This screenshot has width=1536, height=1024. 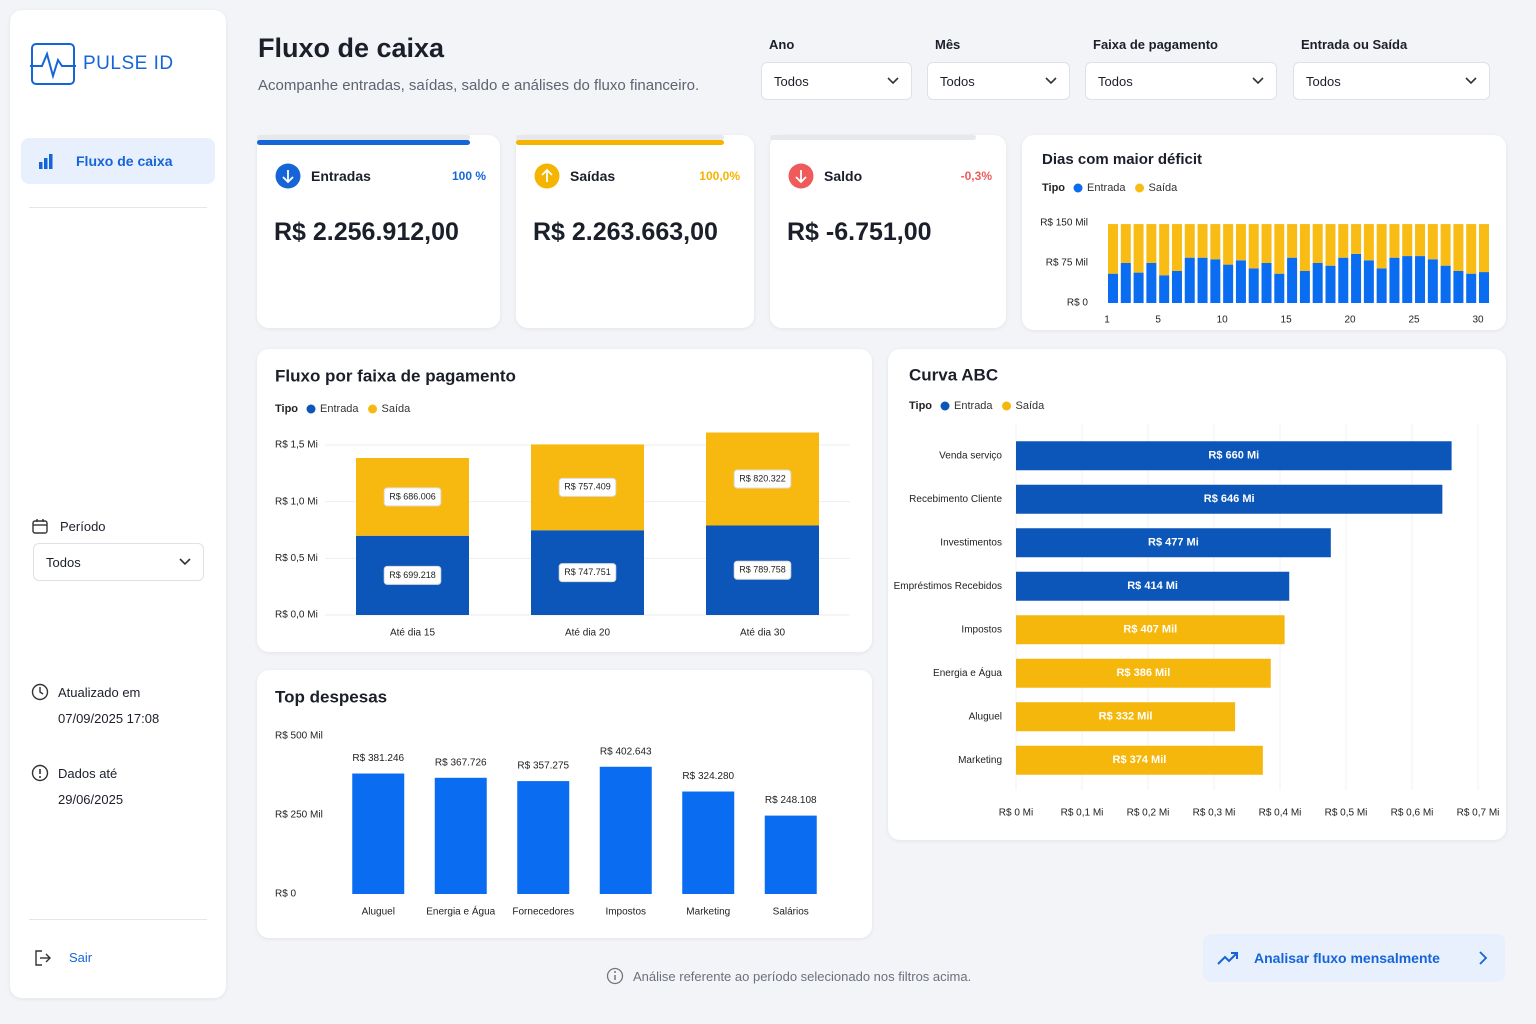 I want to click on chevron, so click(x=185, y=562).